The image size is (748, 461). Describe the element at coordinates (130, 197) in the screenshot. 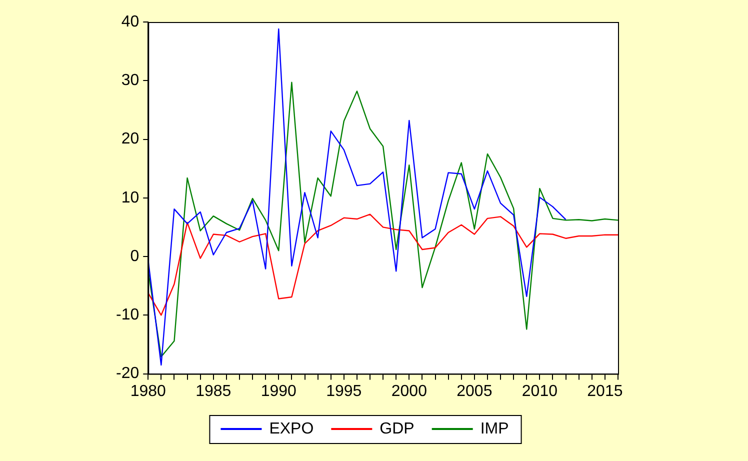

I see `y-tick-label: 10` at that location.